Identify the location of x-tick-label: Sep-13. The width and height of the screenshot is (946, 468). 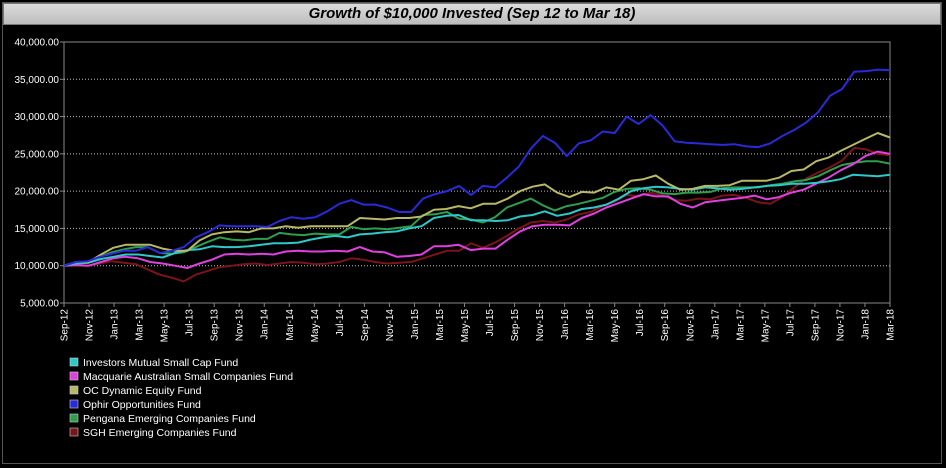
(215, 325).